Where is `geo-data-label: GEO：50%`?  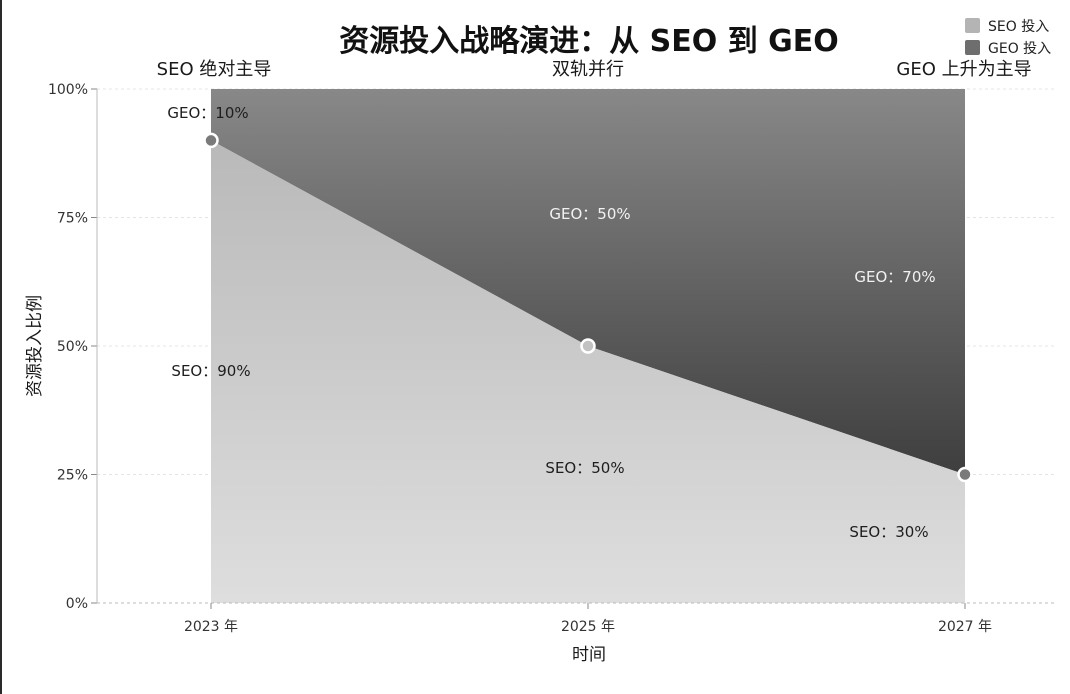
geo-data-label: GEO：50% is located at coordinates (589, 214).